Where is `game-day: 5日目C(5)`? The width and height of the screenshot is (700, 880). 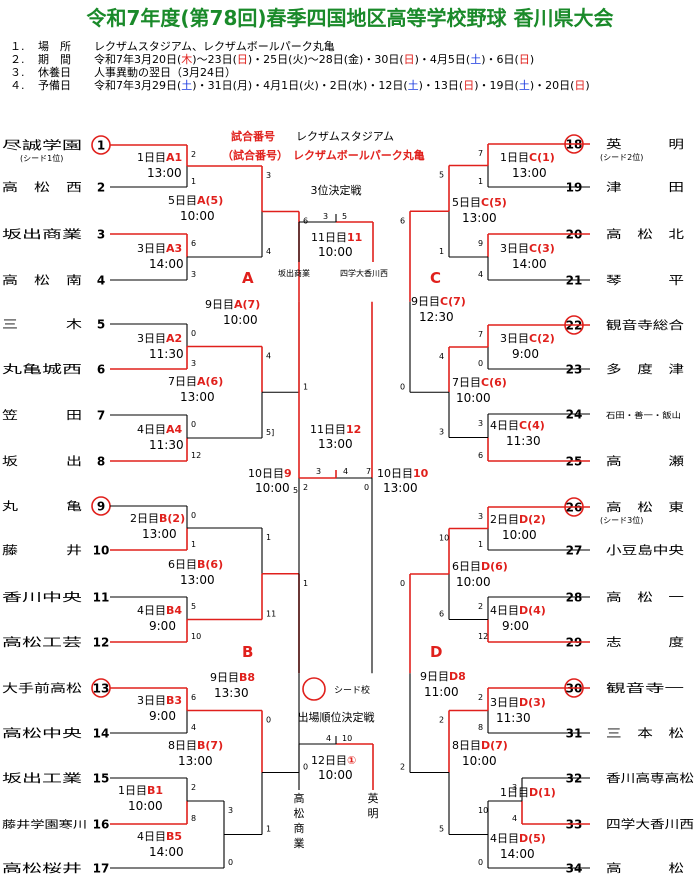
game-day: 5日目C(5) is located at coordinates (479, 202).